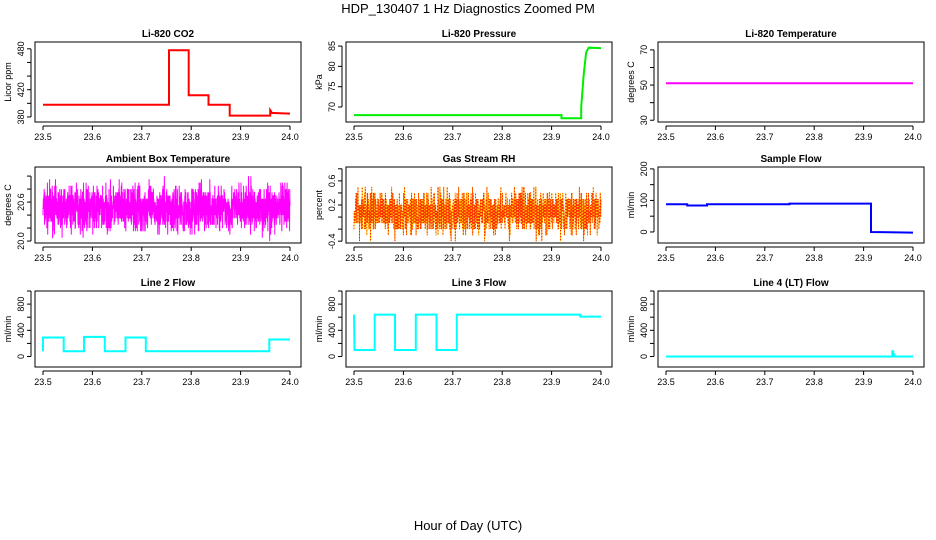 The width and height of the screenshot is (936, 540). What do you see at coordinates (332, 66) in the screenshot?
I see `y-tick-label: 80` at bounding box center [332, 66].